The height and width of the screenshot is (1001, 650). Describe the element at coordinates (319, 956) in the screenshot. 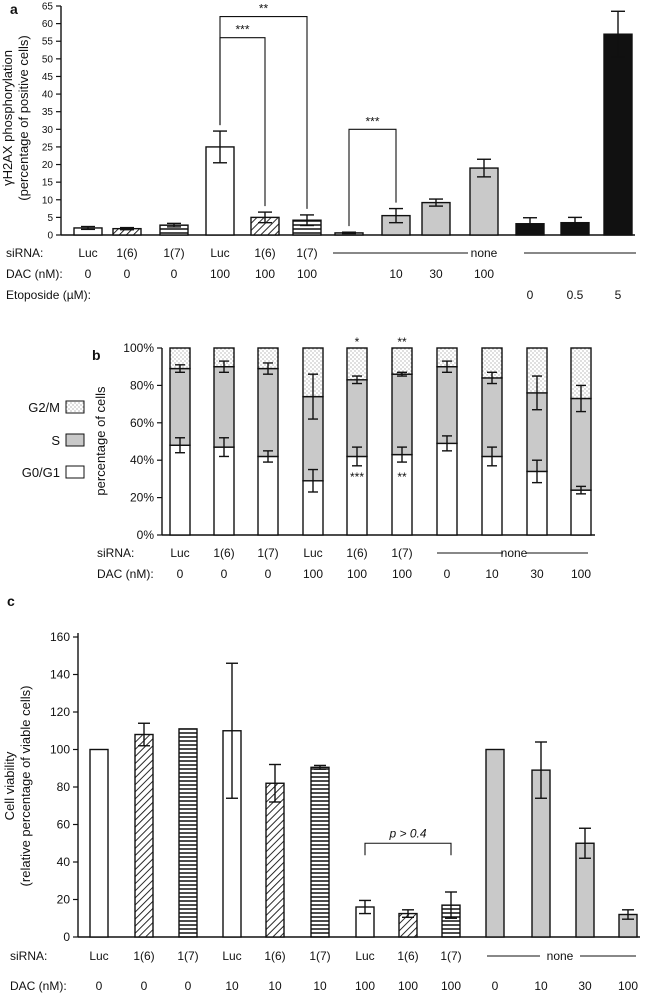

I see `panel-c-sirna-label-5: 1(7)` at that location.